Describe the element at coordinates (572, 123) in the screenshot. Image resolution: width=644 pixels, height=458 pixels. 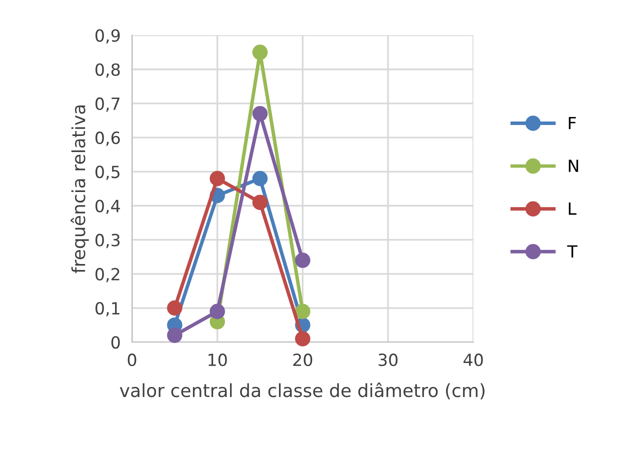
I see `legend-label: F` at that location.